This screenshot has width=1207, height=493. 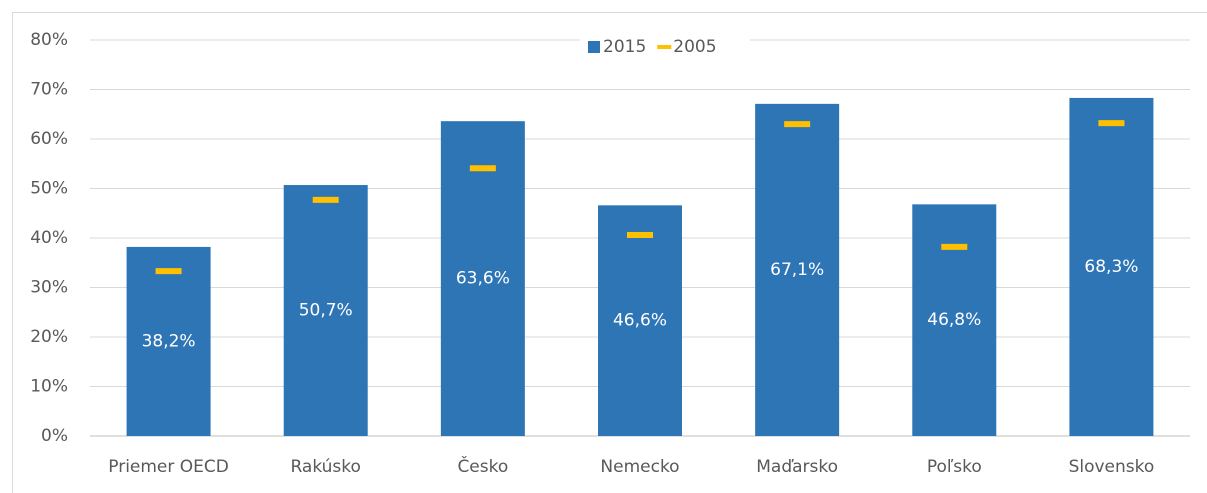 I want to click on y-tick-label: 60%, so click(x=49, y=139).